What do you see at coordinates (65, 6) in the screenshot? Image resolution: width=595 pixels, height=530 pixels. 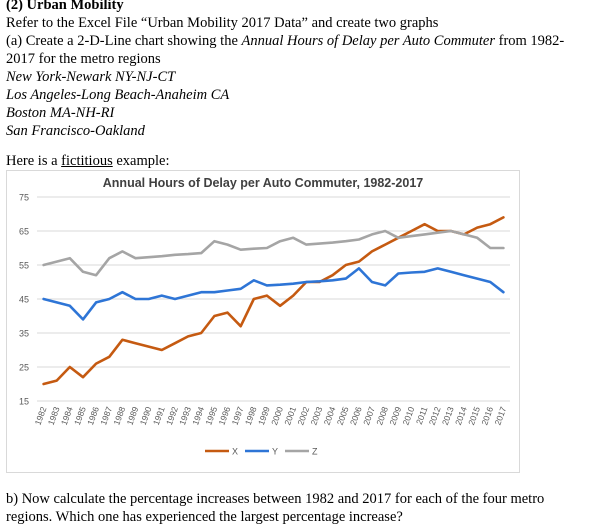 I see `section-heading: (2) Urban Mobility` at bounding box center [65, 6].